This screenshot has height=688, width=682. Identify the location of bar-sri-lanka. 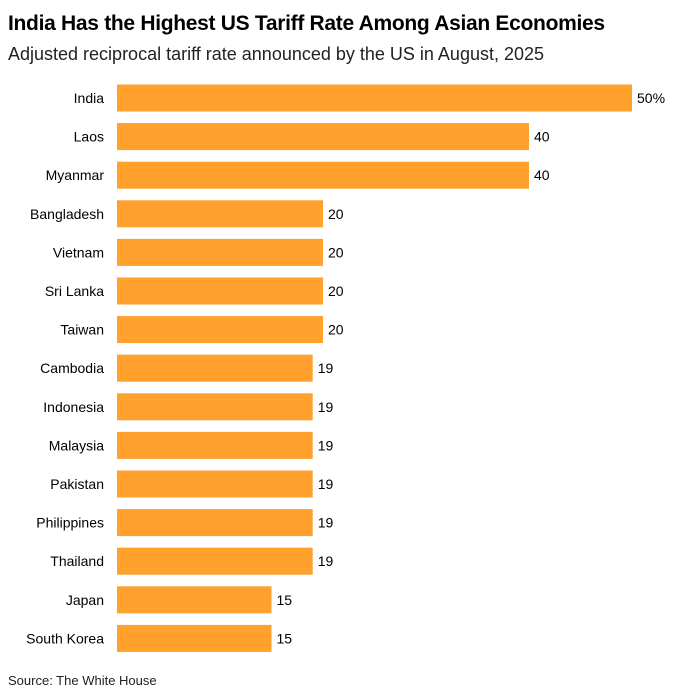
(220, 291).